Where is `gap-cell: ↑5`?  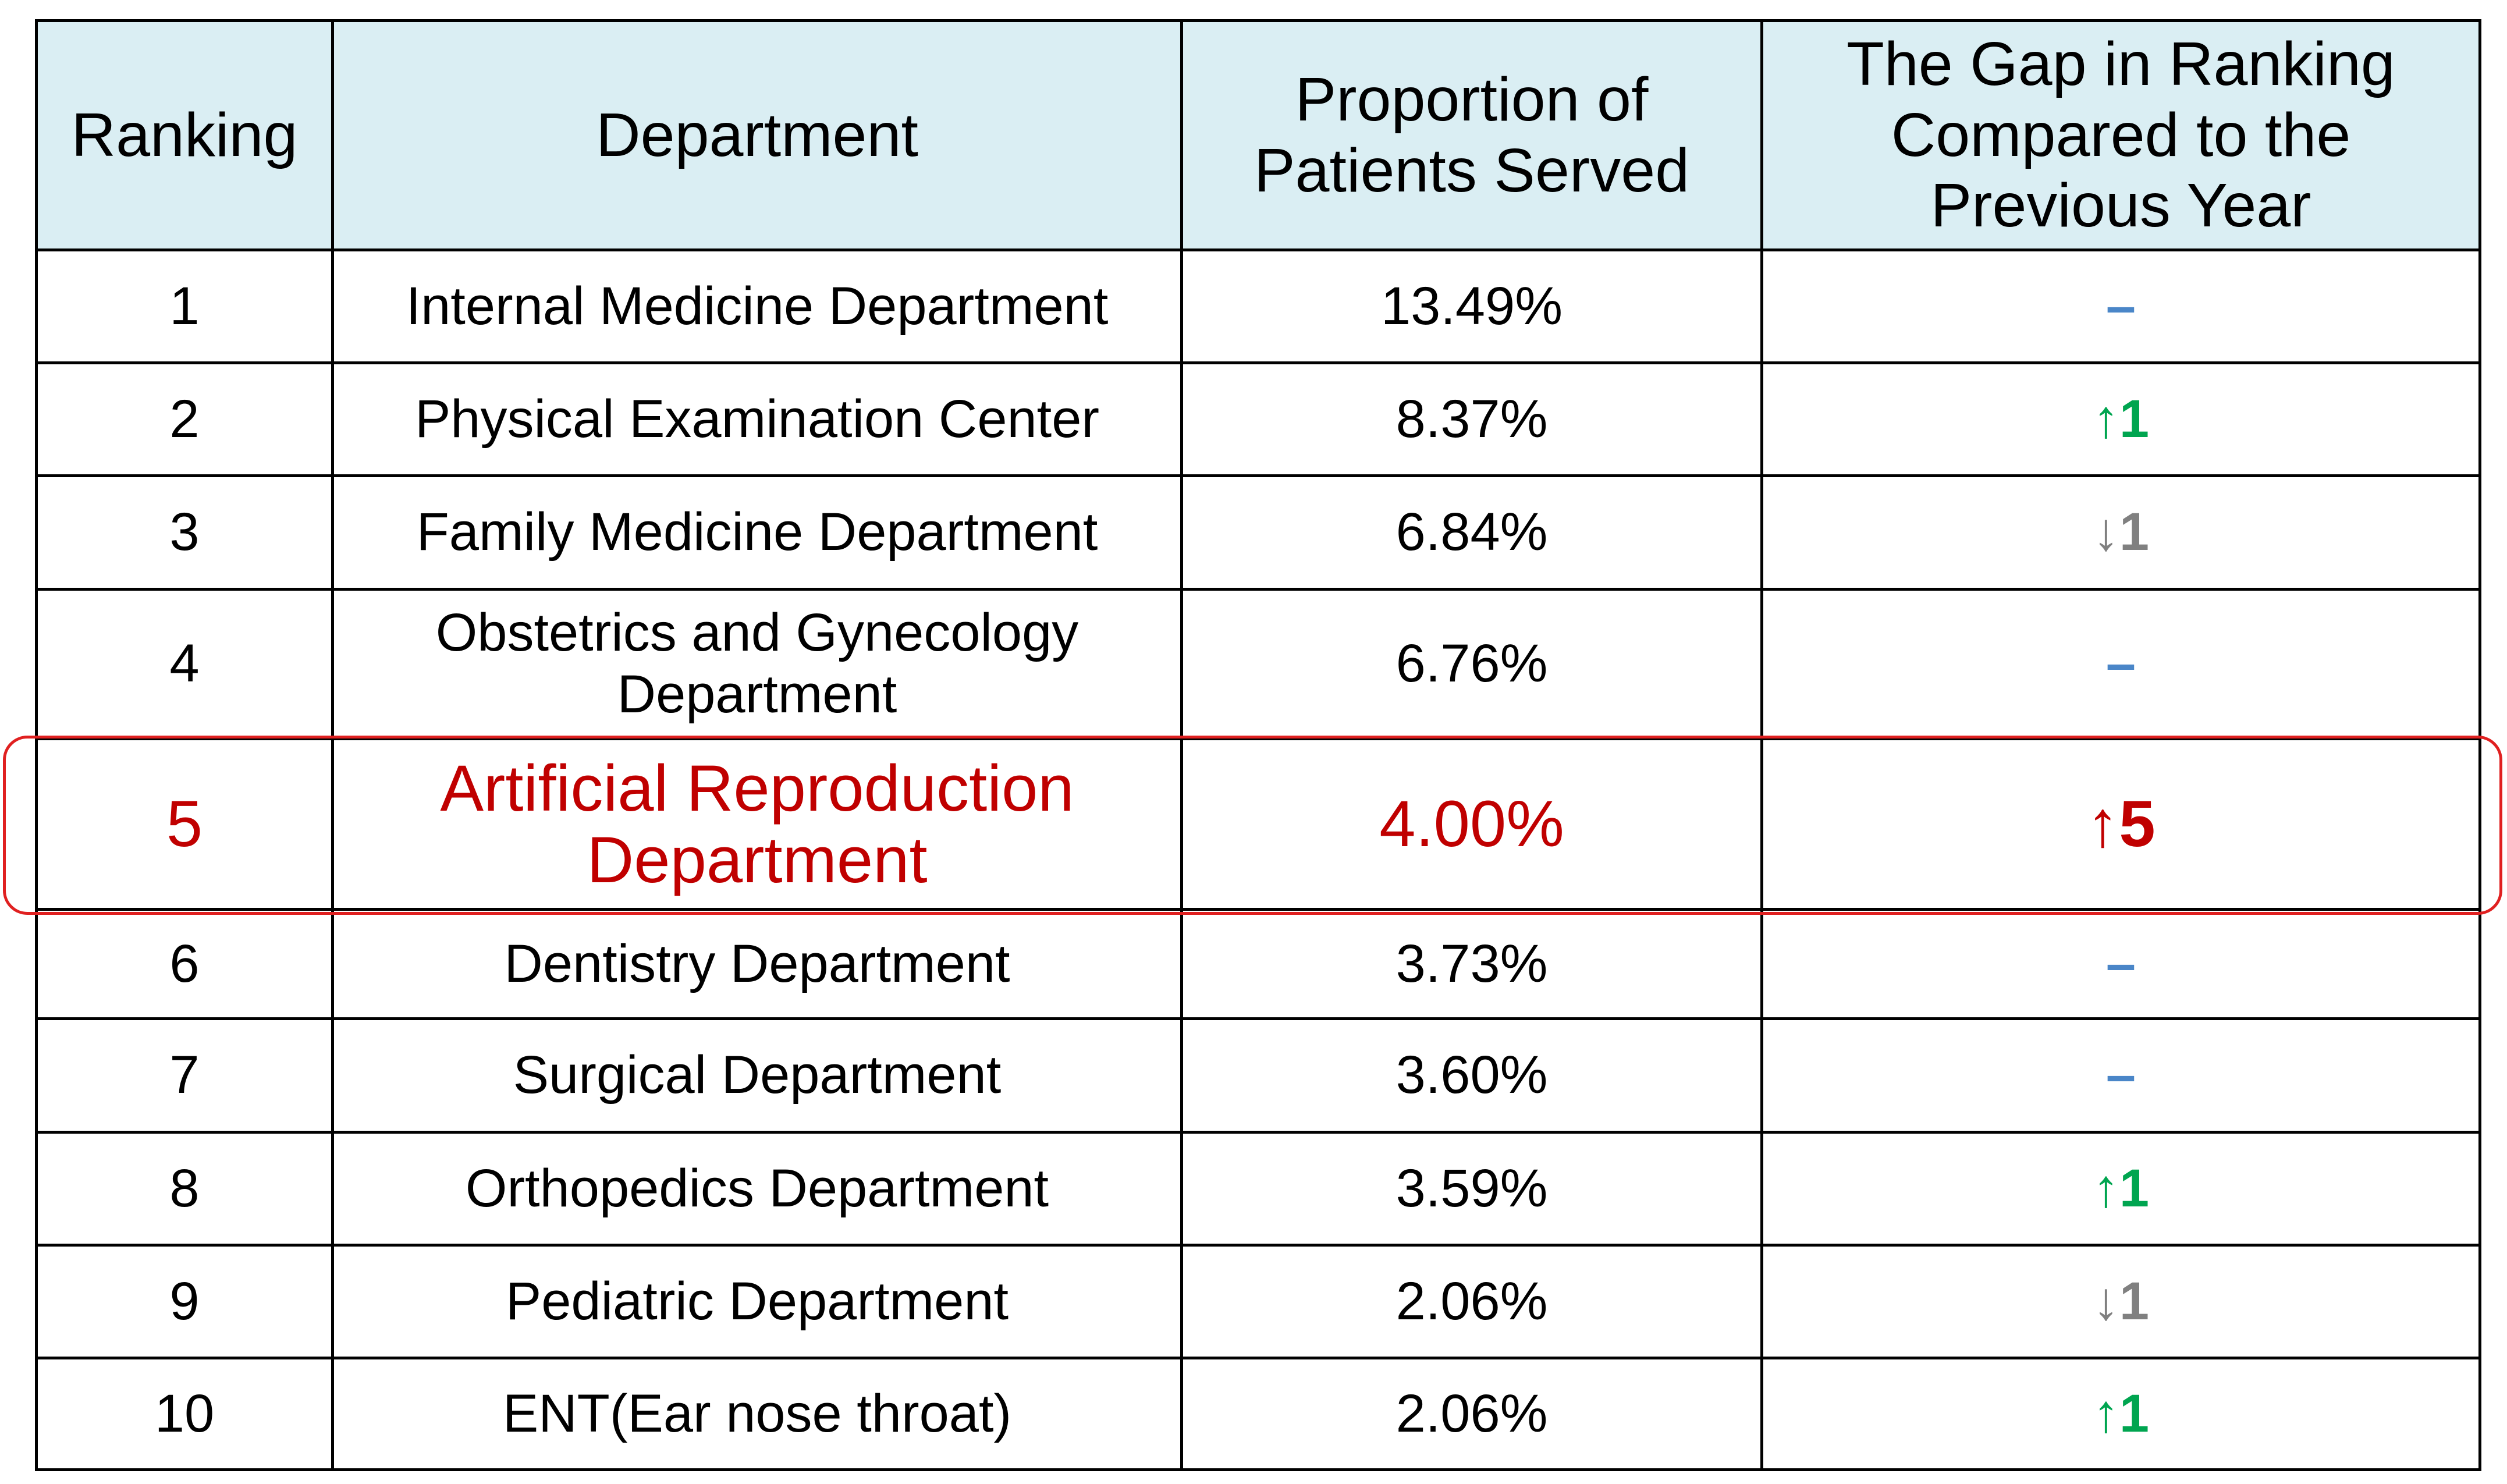 gap-cell: ↑5 is located at coordinates (2120, 824).